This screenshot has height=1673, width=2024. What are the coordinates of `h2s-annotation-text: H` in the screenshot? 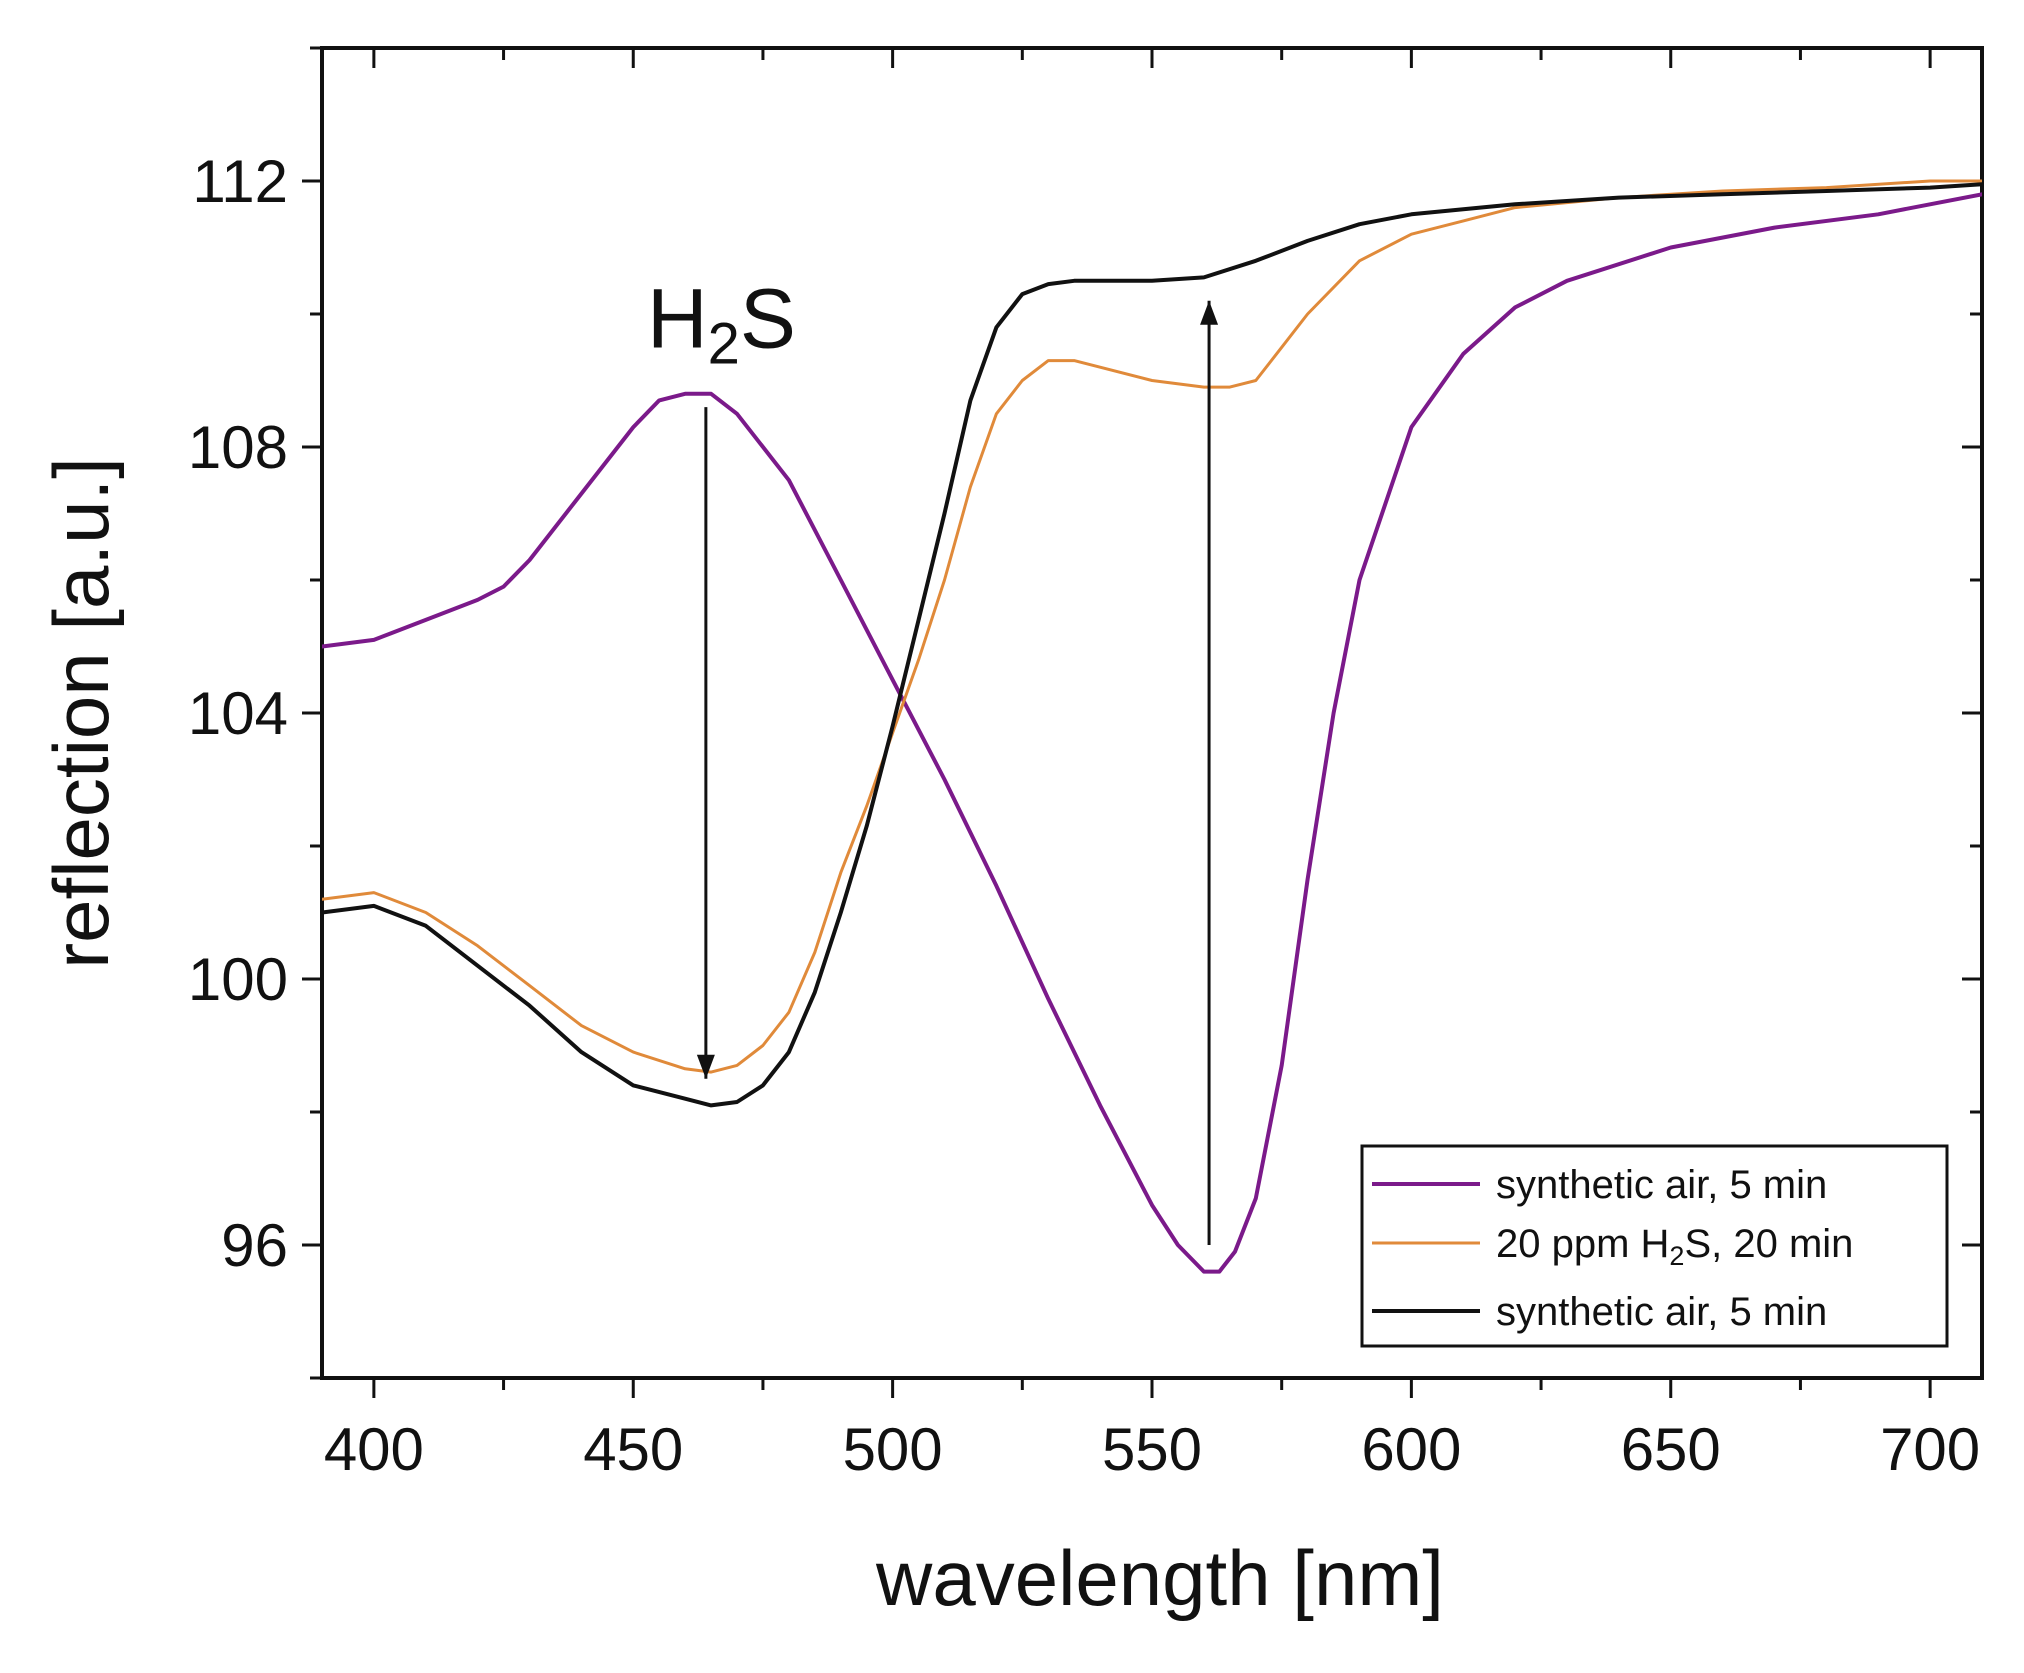 It's located at (677, 318).